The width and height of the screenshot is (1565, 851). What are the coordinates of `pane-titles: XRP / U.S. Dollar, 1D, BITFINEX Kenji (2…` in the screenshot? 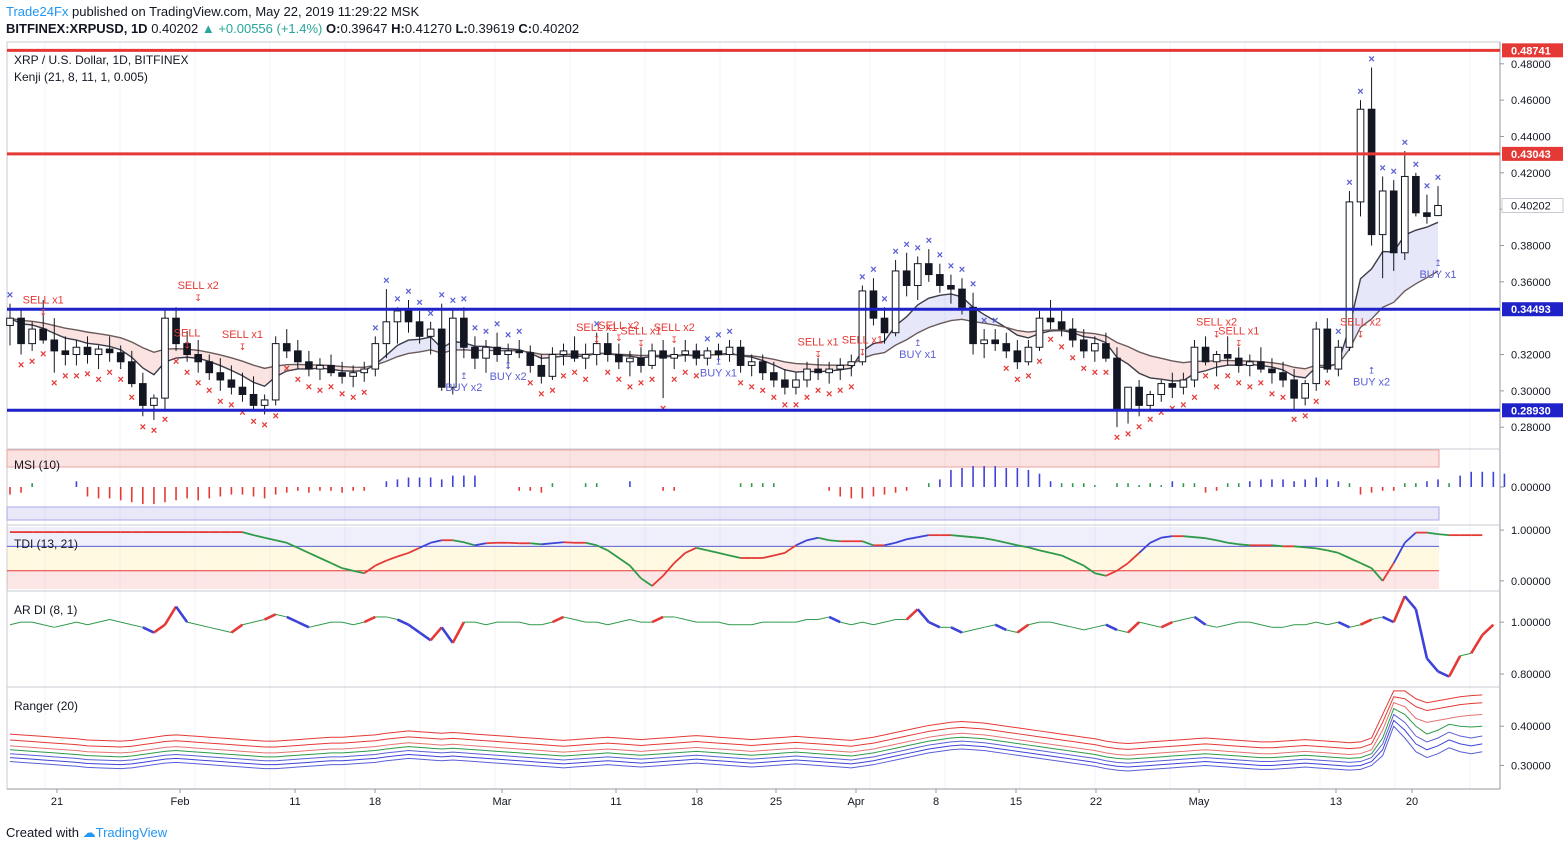 It's located at (101, 383).